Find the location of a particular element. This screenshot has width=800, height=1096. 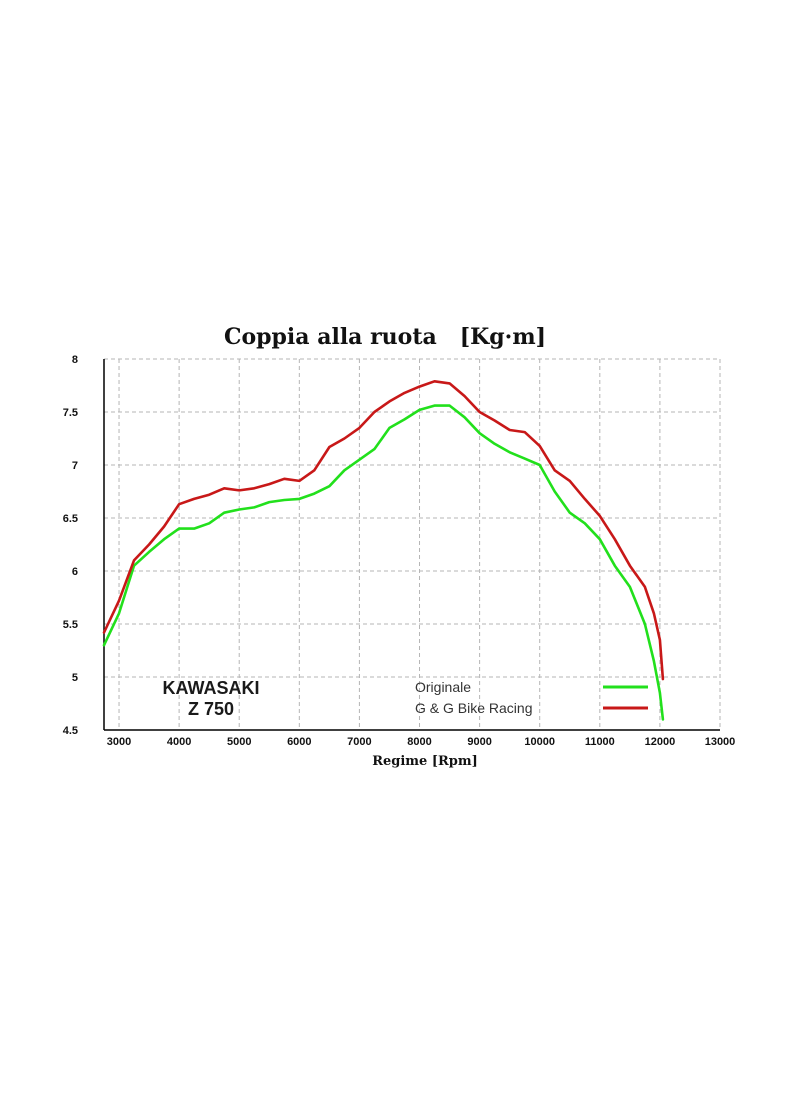

x-tick-label: 4000 is located at coordinates (179, 742).